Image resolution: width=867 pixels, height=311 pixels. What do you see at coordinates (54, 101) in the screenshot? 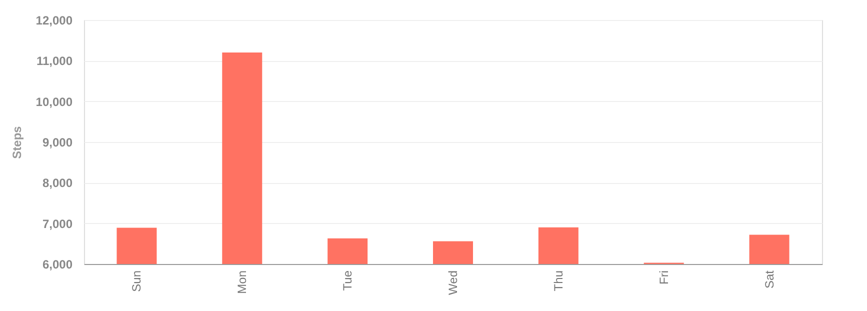
I see `y-tick-label: 10,000` at bounding box center [54, 101].